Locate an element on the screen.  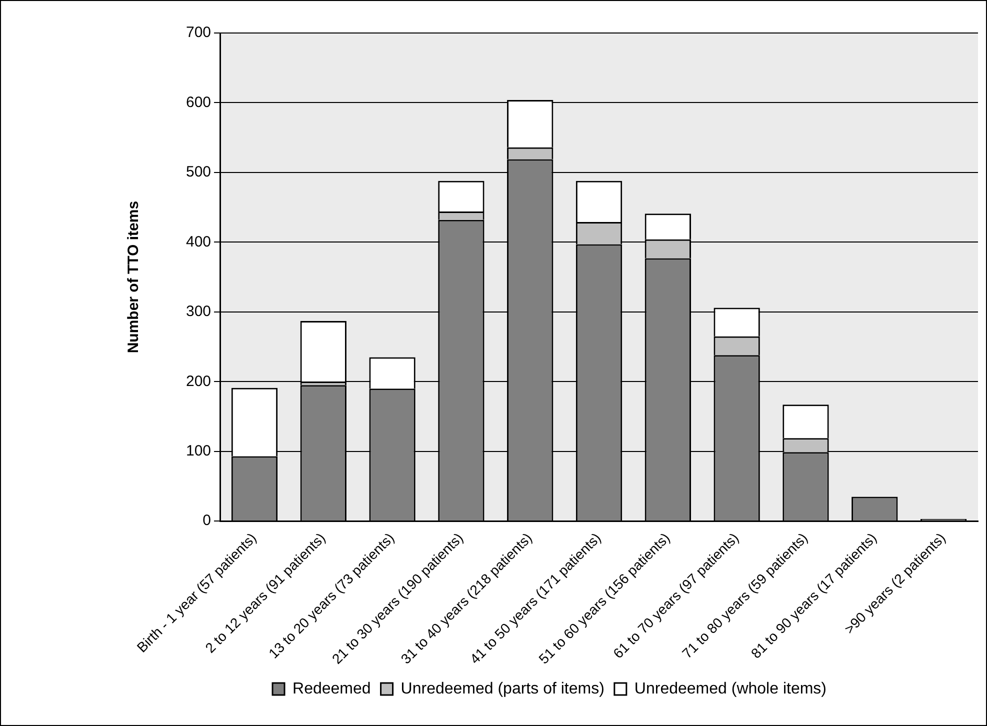
y-tick-label: 100 is located at coordinates (199, 451).